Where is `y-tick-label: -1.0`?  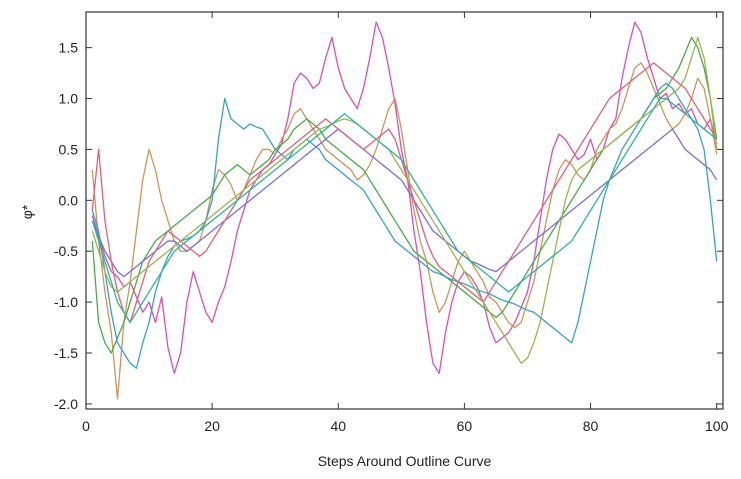 y-tick-label: -1.0 is located at coordinates (66, 302).